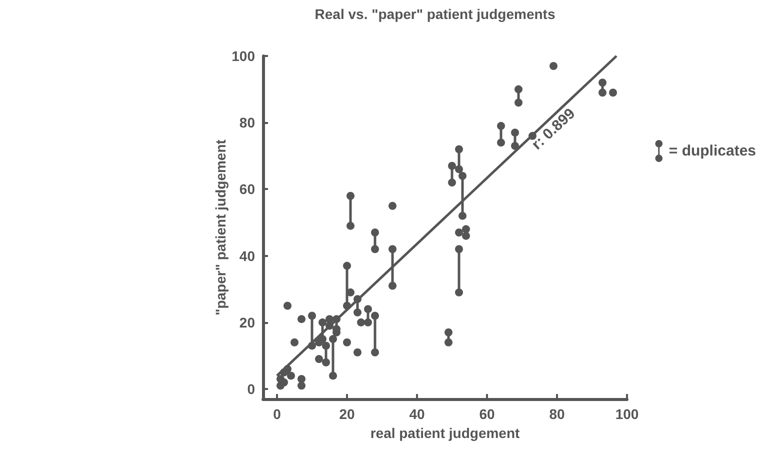 This screenshot has height=449, width=765. Describe the element at coordinates (712, 151) in the screenshot. I see `legend-label: = duplicates` at that location.